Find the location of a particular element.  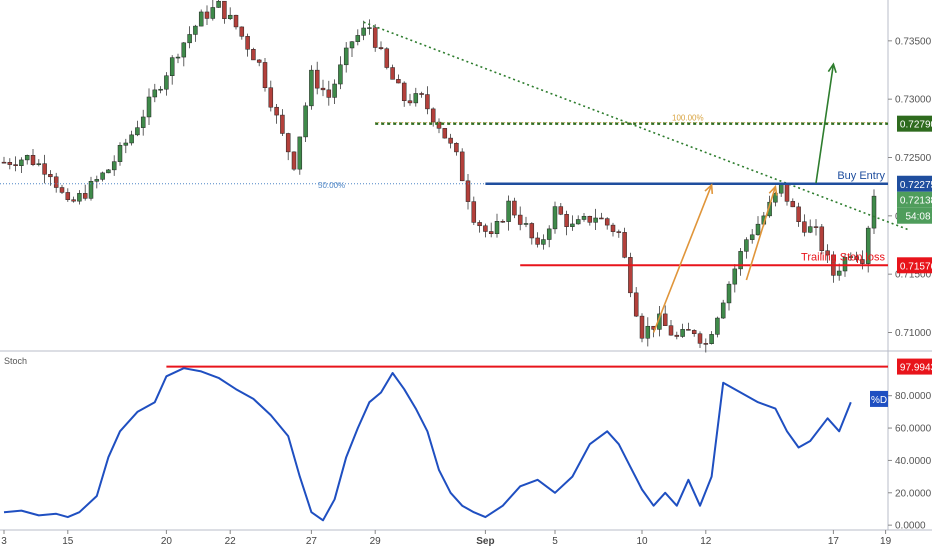

projection-arrow-2-head is located at coordinates (773, 190).